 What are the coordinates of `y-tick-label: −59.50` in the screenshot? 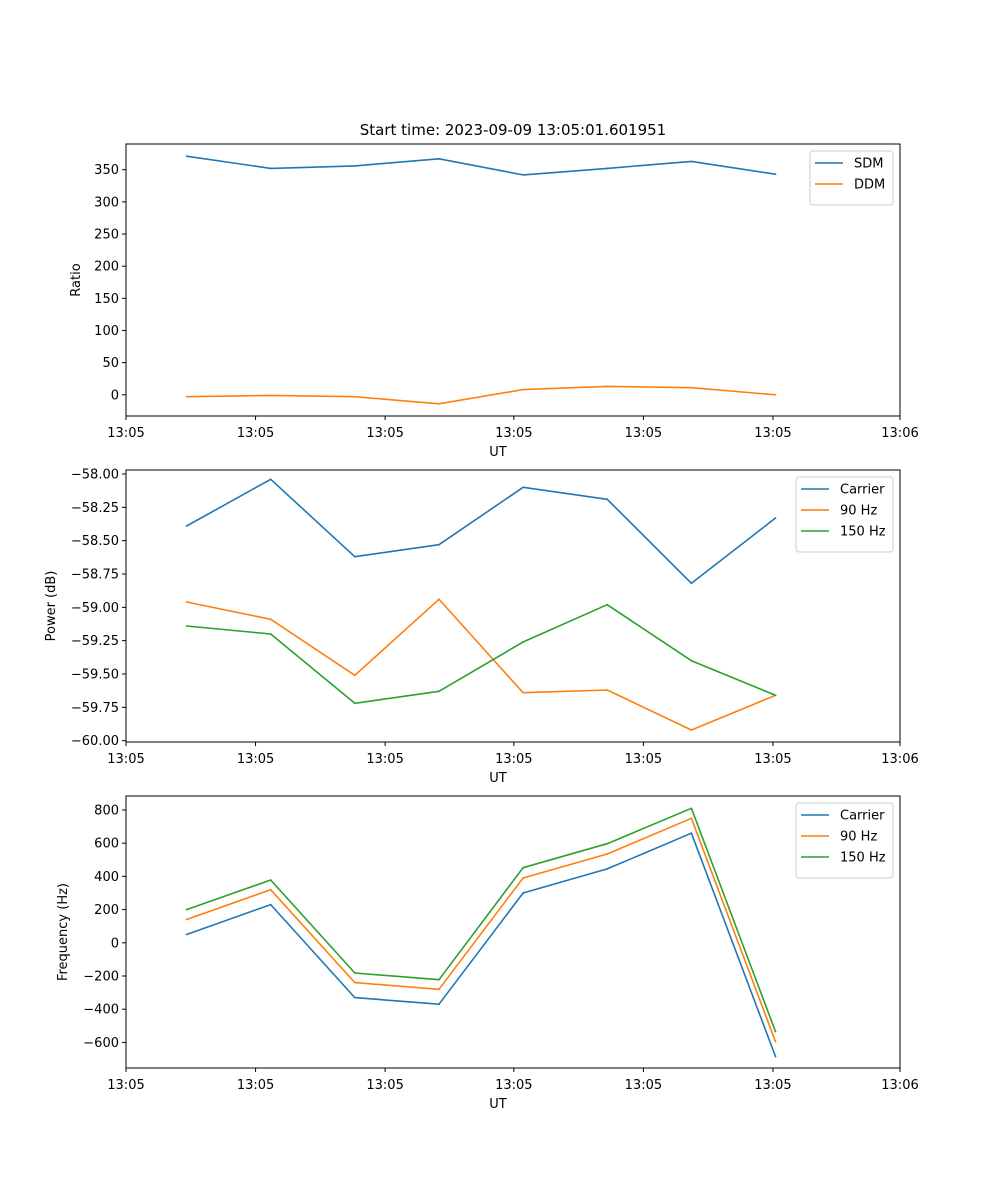 It's located at (95, 675).